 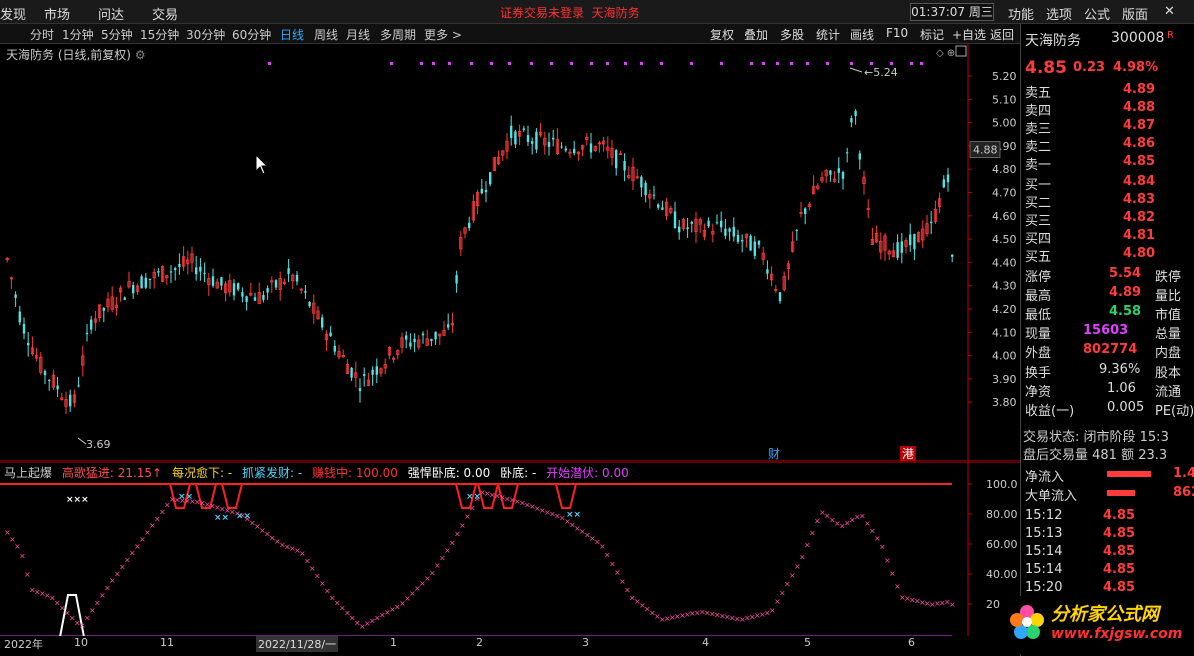 I want to click on menu-discover: 发现, so click(x=13, y=15).